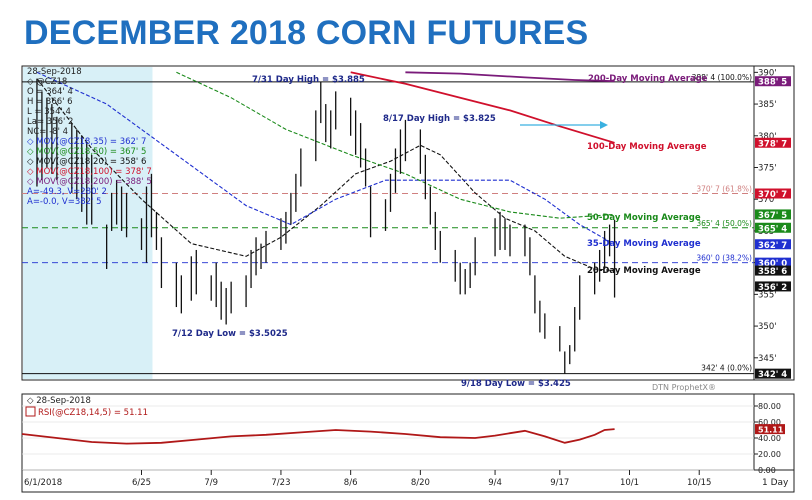 The height and width of the screenshot is (500, 812). Describe the element at coordinates (141, 483) in the screenshot. I see `date-tick-label: 6/25` at that location.